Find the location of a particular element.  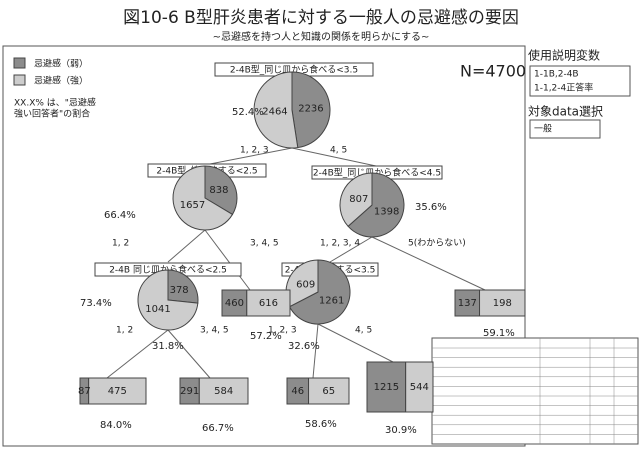

node-percent: 66.4% is located at coordinates (120, 215).